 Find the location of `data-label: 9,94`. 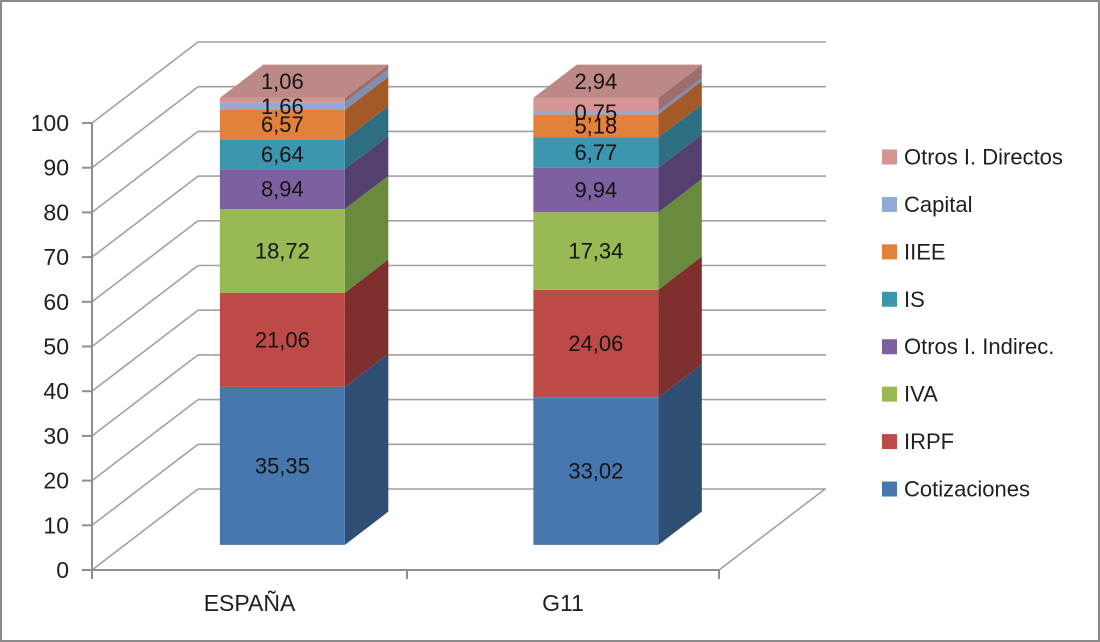

data-label: 9,94 is located at coordinates (595, 190).